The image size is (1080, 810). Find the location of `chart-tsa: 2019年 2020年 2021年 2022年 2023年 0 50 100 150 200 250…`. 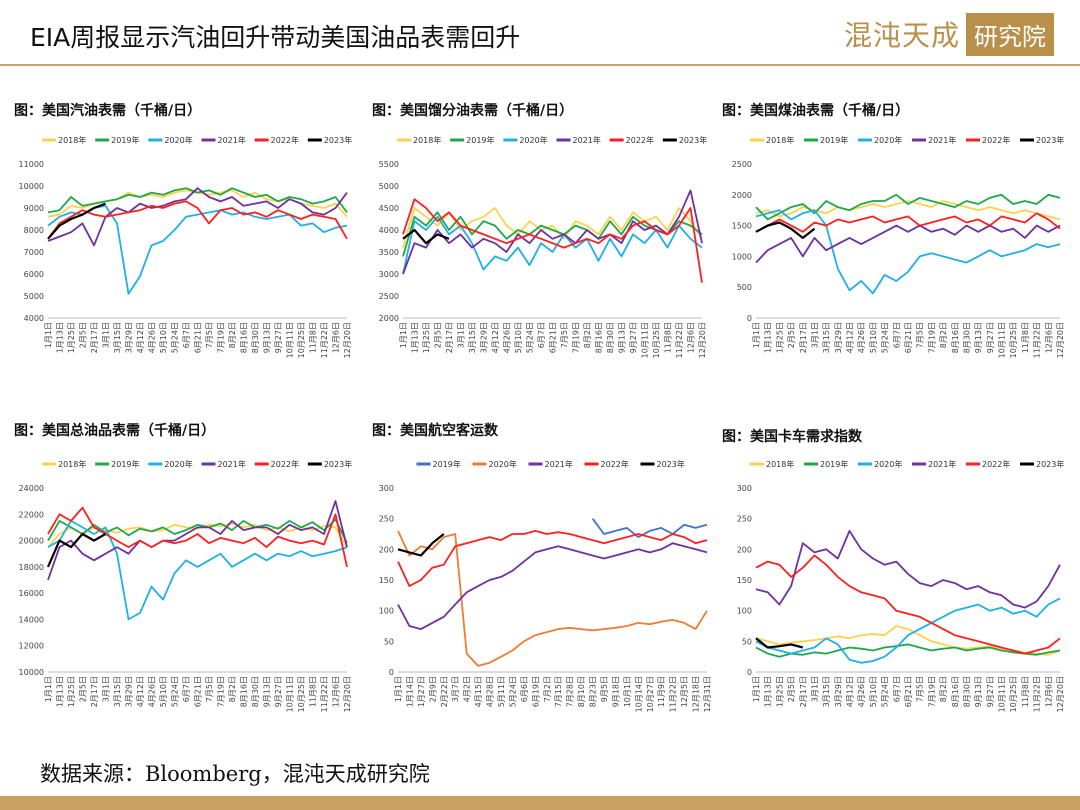

chart-tsa: 2019年 2020年 2021年 2022年 2023年 0 50 100 150 200 250… is located at coordinates (545, 585).